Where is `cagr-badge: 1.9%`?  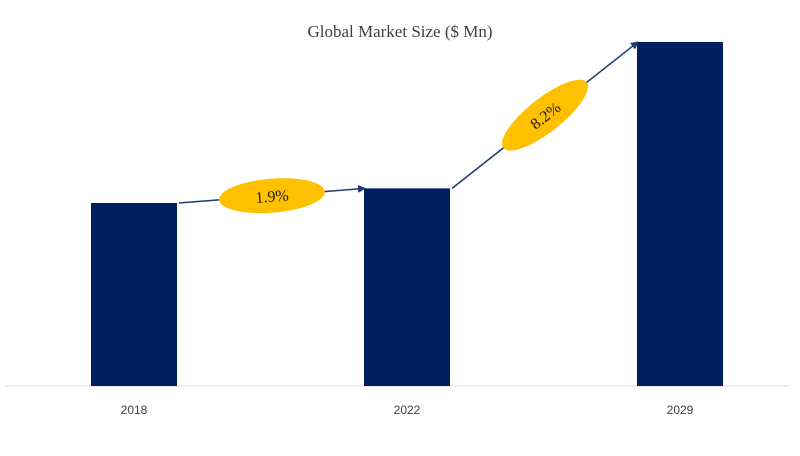 cagr-badge: 1.9% is located at coordinates (272, 196).